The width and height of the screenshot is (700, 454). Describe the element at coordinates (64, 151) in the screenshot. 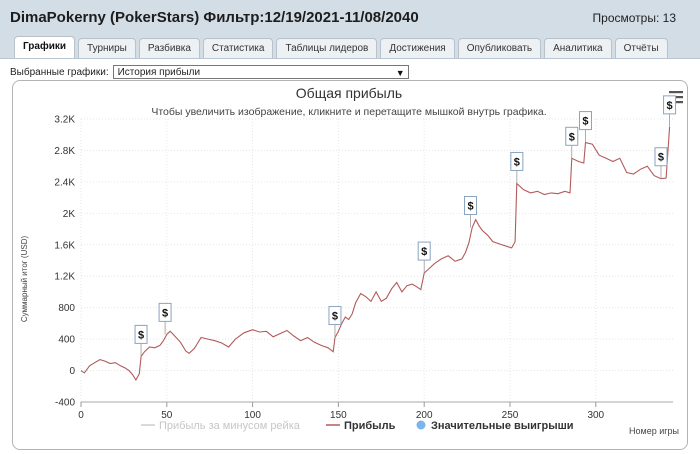

I see `y-tick-label: 2.8K` at that location.